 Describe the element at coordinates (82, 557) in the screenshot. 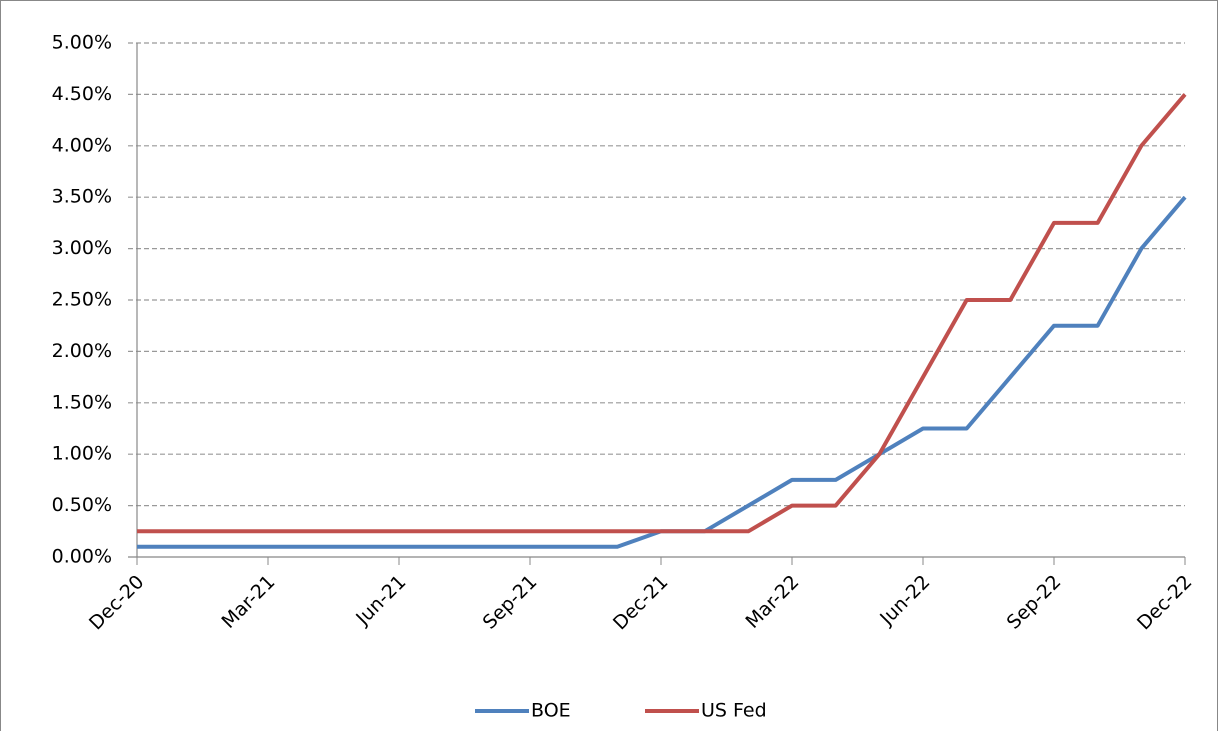

I see `y-tick-label: 0.00%` at that location.